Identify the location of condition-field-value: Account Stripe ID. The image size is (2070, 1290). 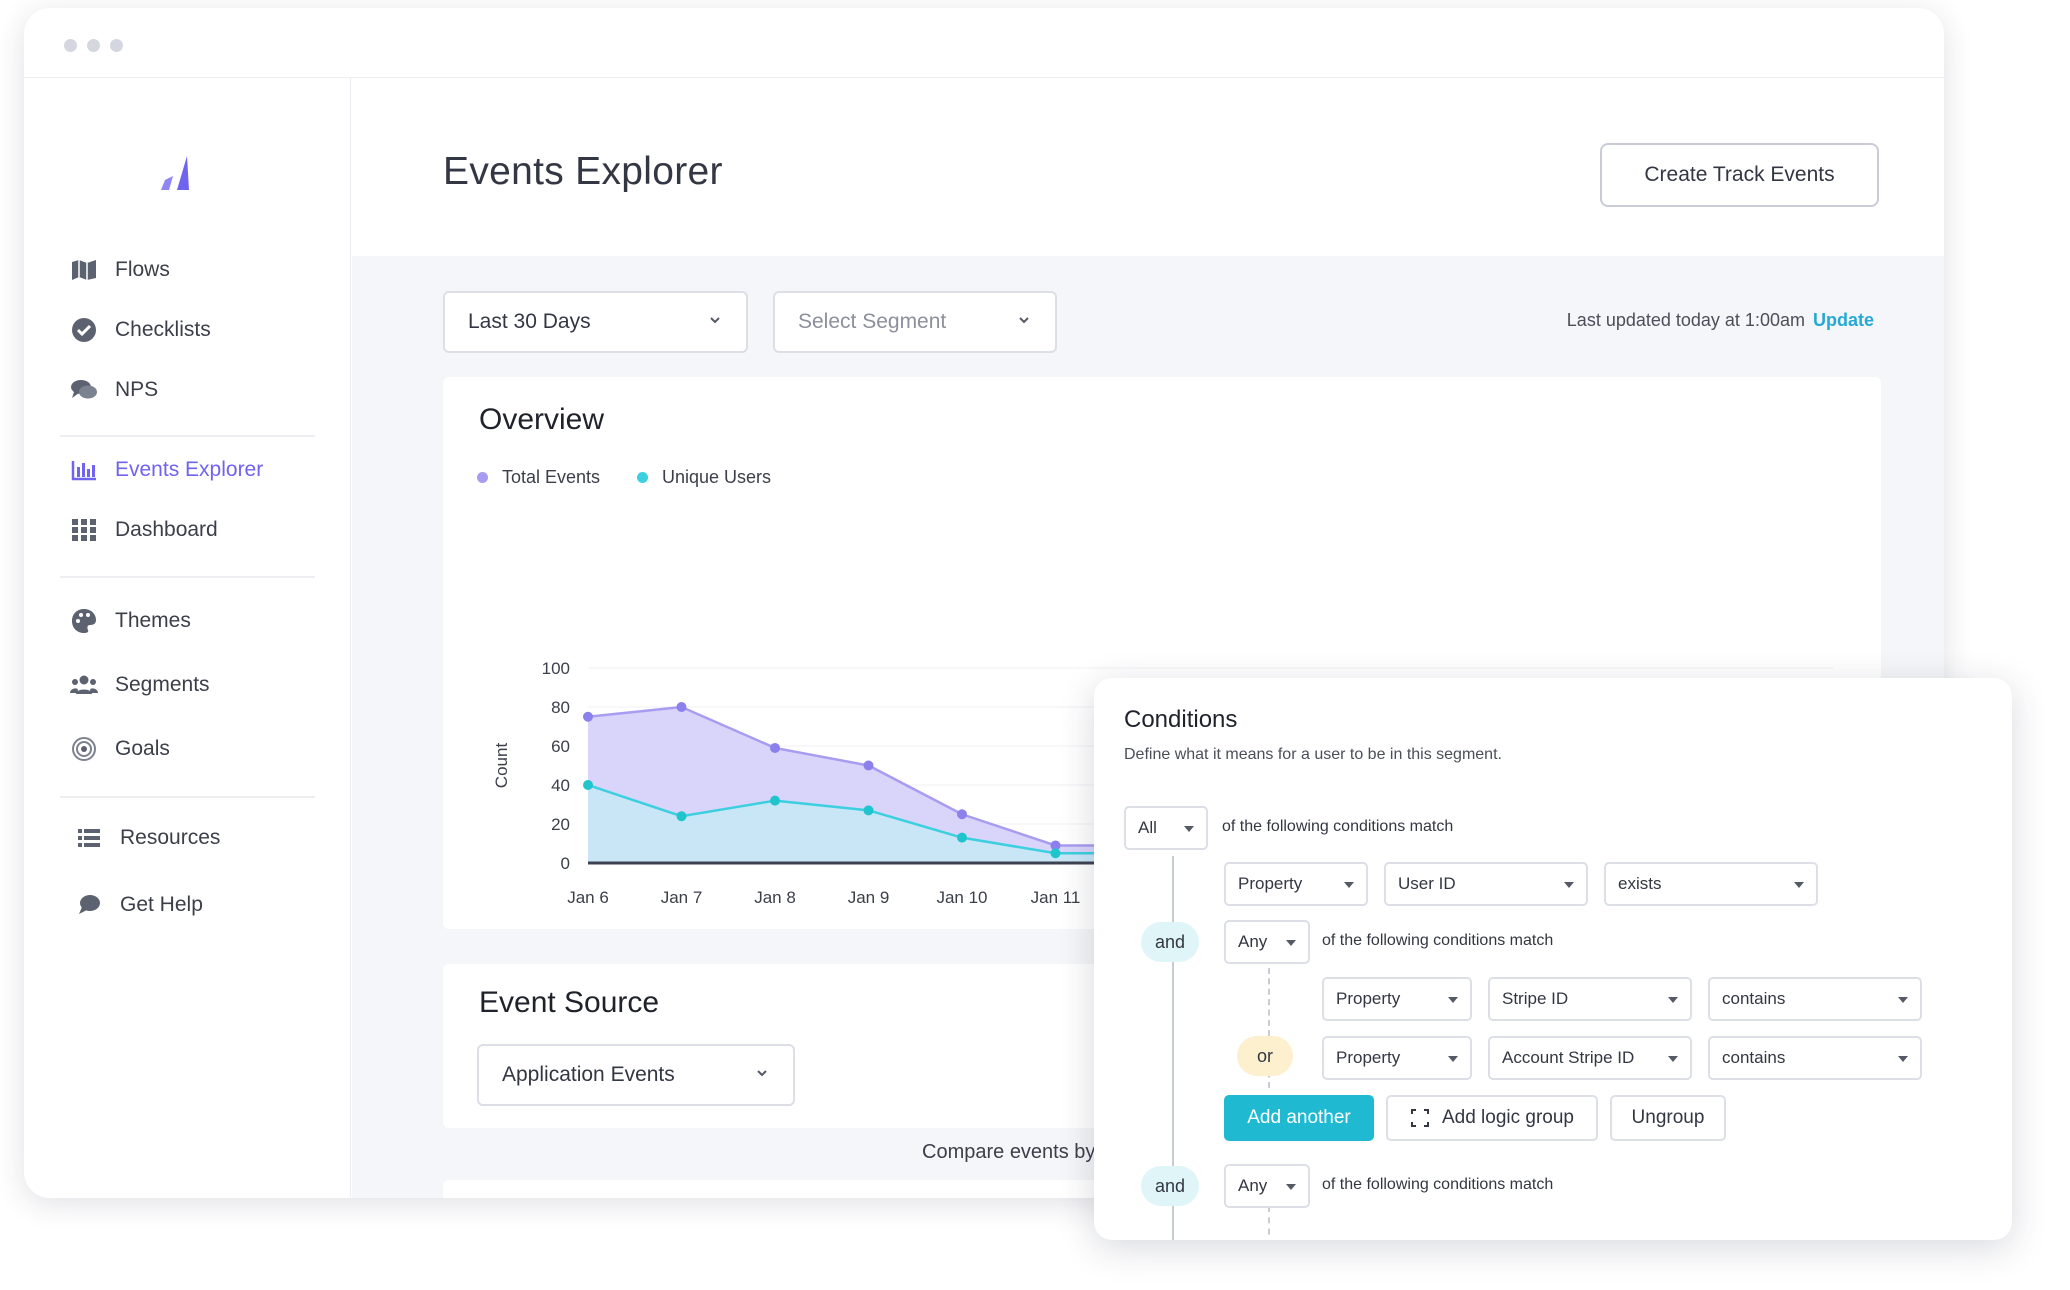
(1568, 1057).